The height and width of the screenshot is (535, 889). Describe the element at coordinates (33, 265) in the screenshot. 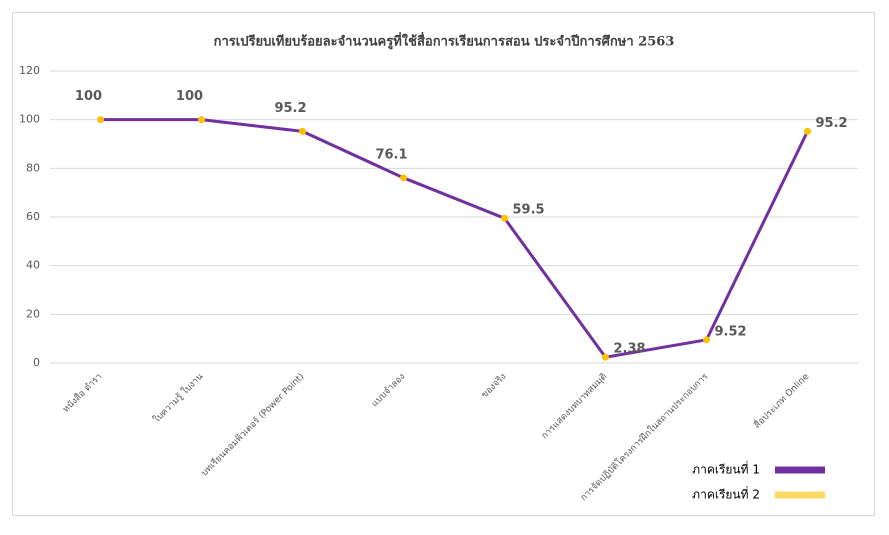

I see `y-tick-label: 40` at that location.